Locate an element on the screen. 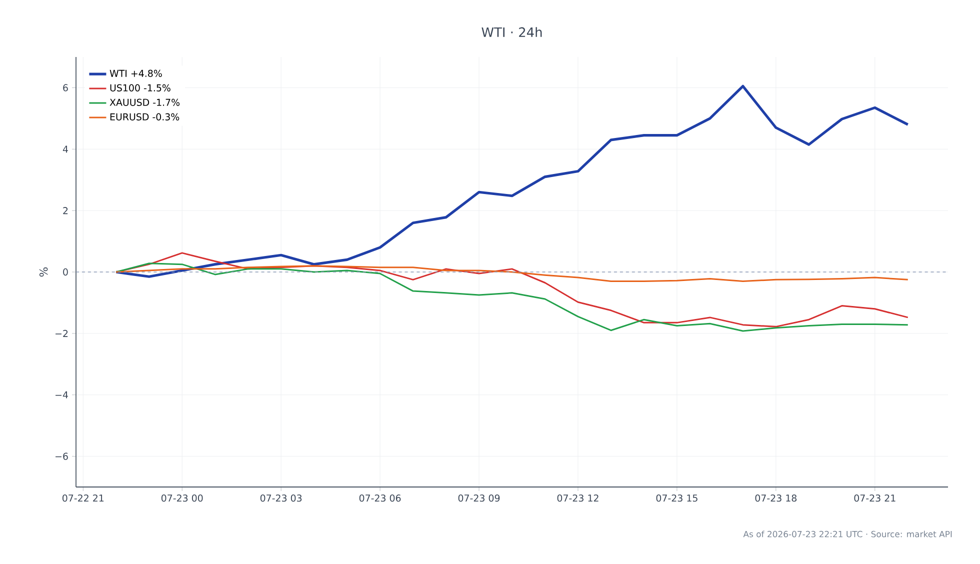 Image resolution: width=980 pixels, height=564 pixels. x-tick-label: 07-23 03 is located at coordinates (281, 498).